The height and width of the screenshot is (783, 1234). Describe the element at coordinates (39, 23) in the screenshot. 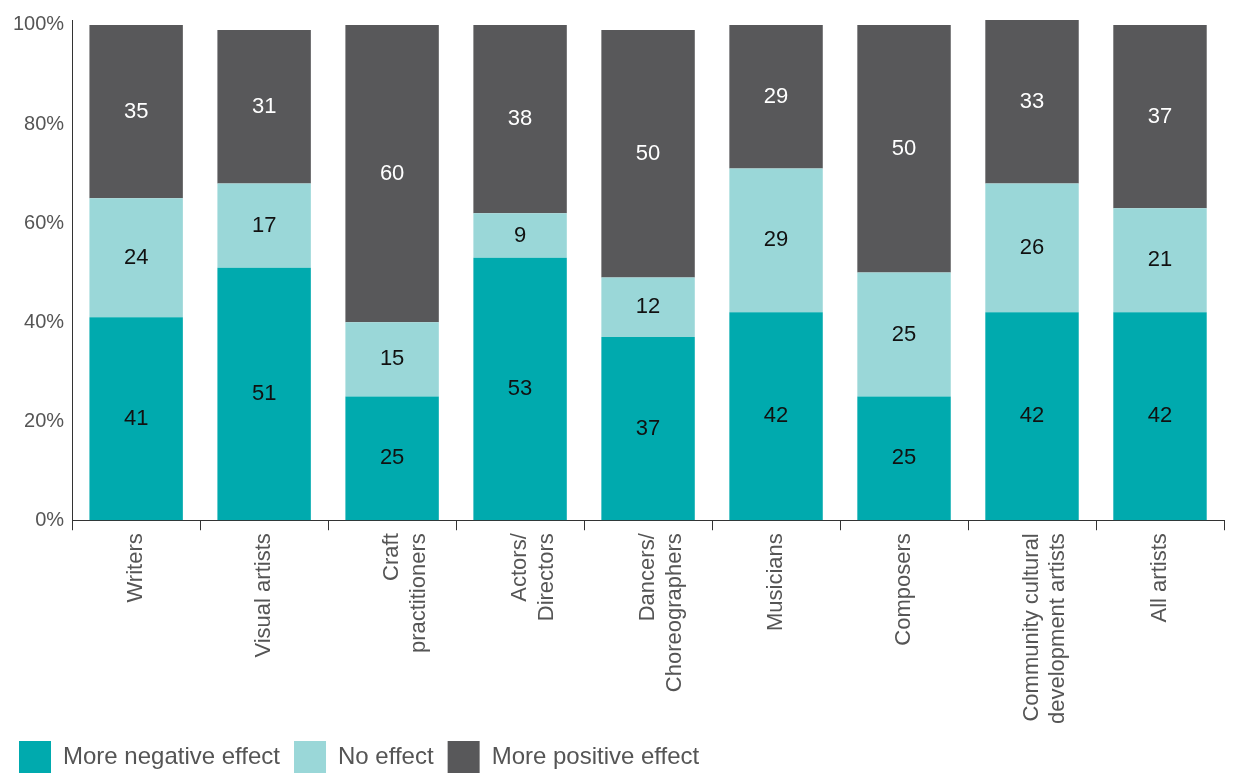

I see `y-tick-label: 100%` at that location.